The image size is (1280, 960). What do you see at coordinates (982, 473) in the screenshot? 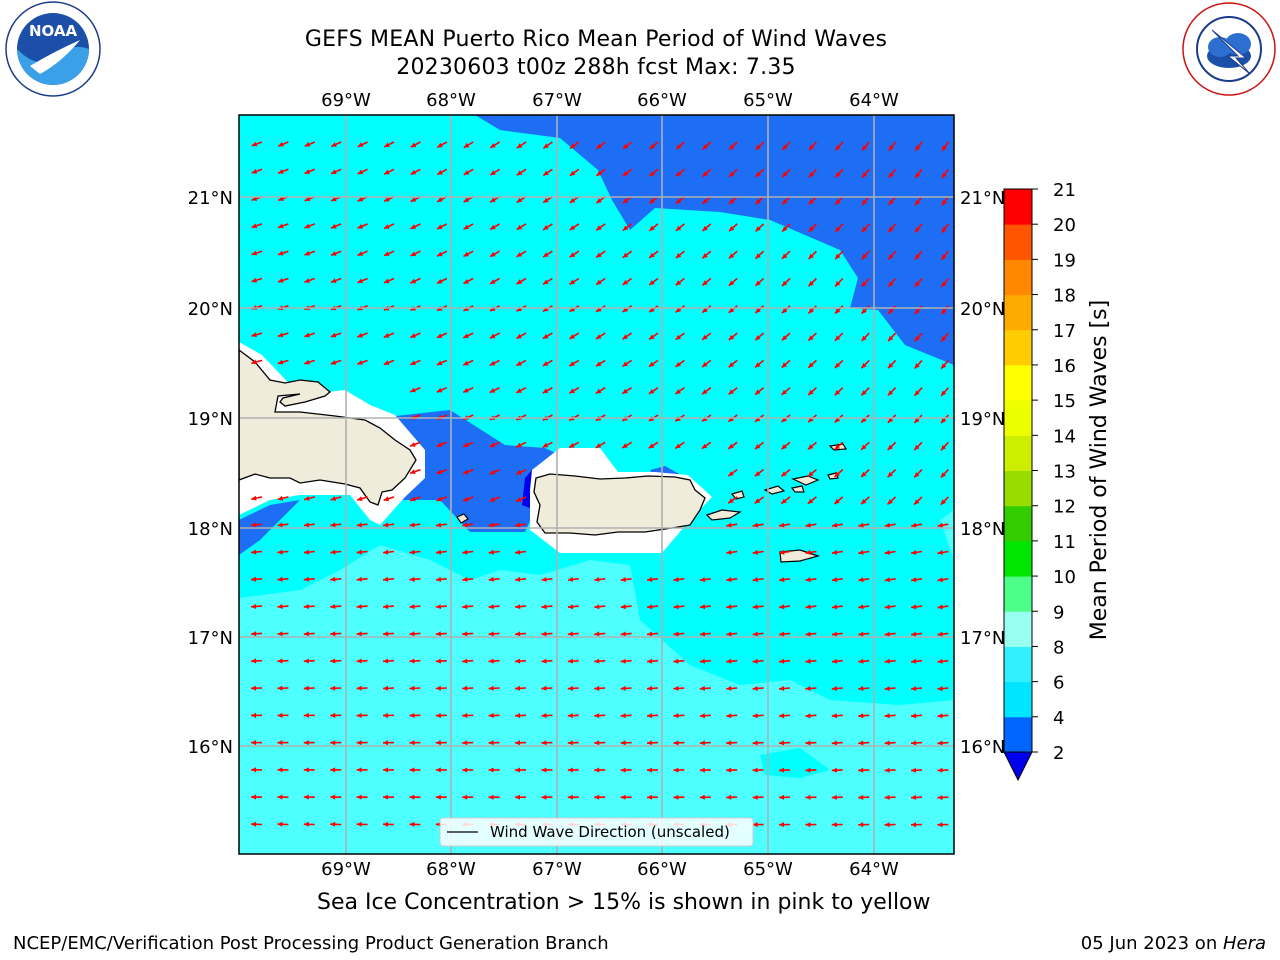
I see `lat-labels-right: 21°N 20°N 19°N 18°N 17°N 16°N` at bounding box center [982, 473].